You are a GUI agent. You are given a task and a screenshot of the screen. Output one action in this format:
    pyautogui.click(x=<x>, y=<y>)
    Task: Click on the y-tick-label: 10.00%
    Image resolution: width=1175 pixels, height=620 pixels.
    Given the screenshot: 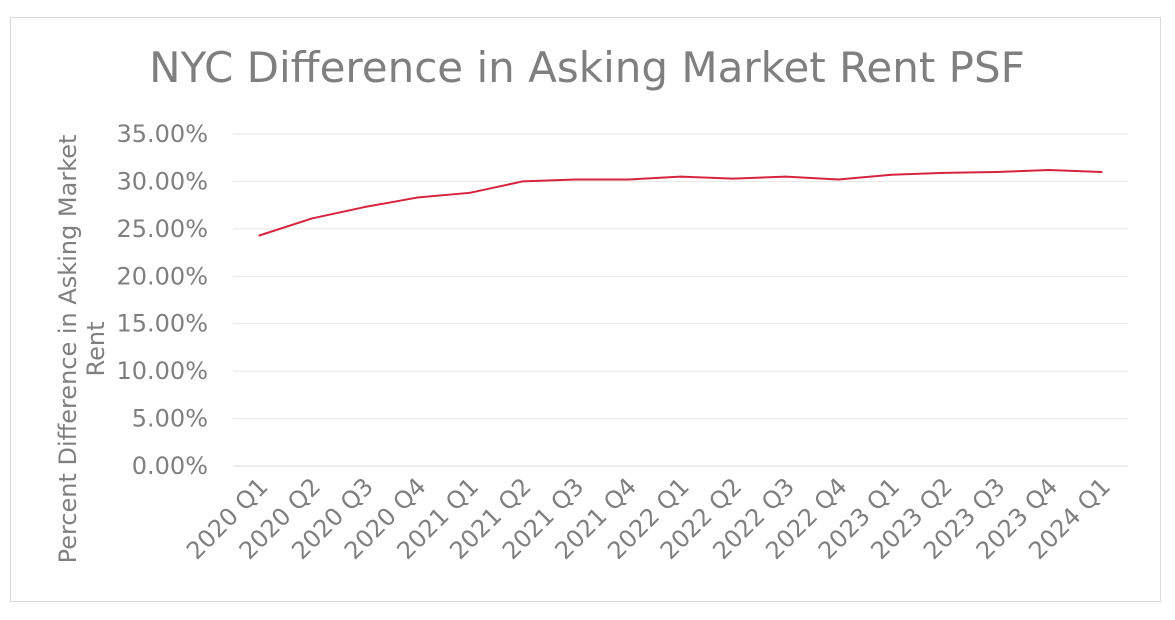 What is the action you would take?
    pyautogui.click(x=162, y=371)
    